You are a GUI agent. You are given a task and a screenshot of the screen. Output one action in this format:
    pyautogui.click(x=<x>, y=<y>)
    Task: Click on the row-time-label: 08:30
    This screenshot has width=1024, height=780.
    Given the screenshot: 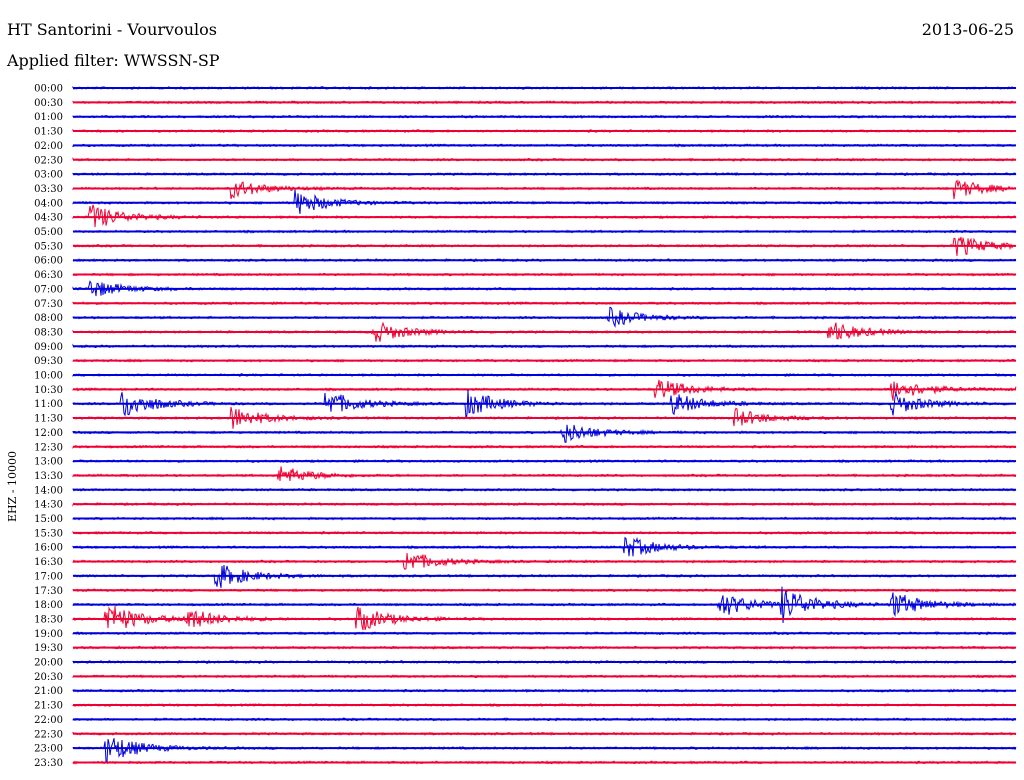 What is the action you would take?
    pyautogui.click(x=48, y=332)
    